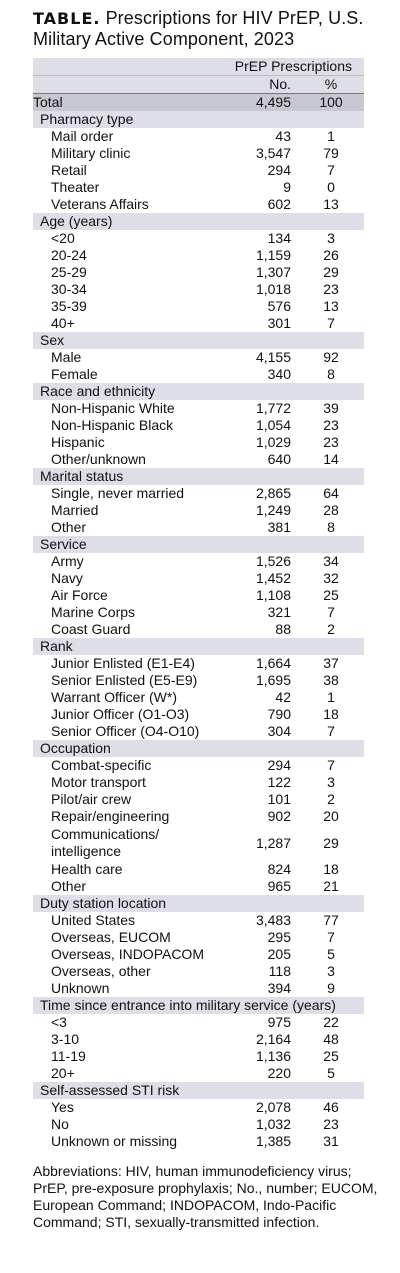 Image resolution: width=400 pixels, height=1273 pixels. I want to click on section-row: Age (years), so click(198, 221).